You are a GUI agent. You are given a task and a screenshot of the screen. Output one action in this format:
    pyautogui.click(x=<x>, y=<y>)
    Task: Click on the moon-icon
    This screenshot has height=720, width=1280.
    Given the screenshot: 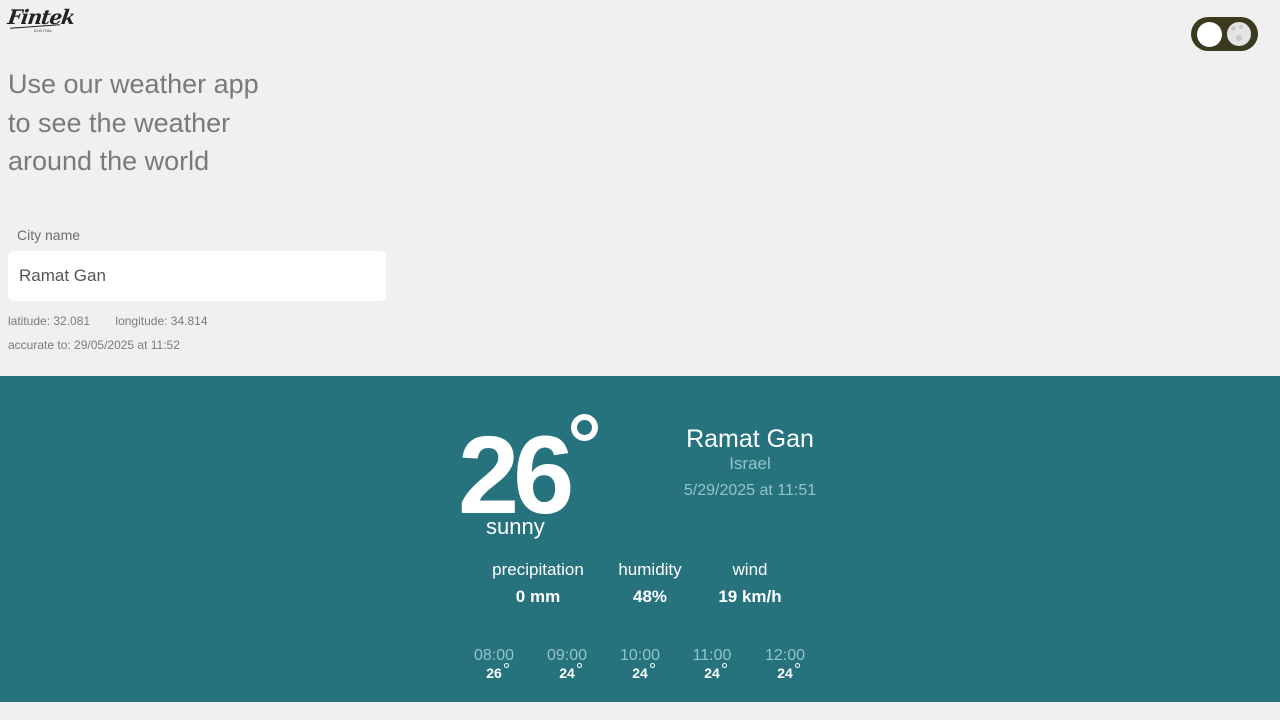 What is the action you would take?
    pyautogui.click(x=1239, y=34)
    